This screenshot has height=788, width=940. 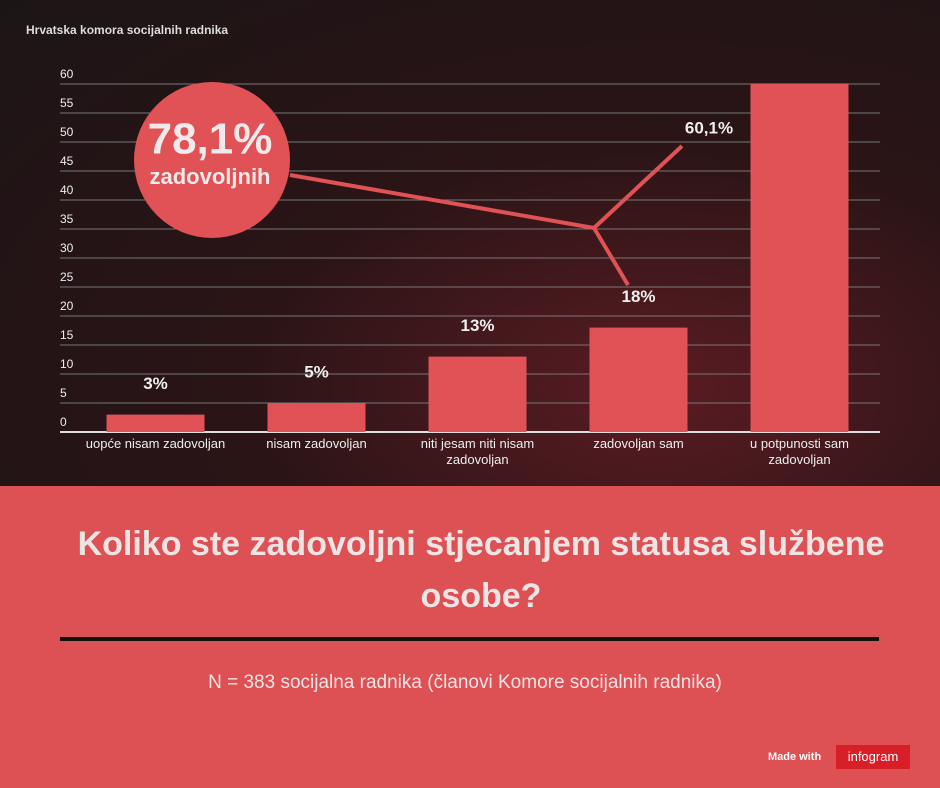 What do you see at coordinates (67, 190) in the screenshot?
I see `y-tick-label: 40` at bounding box center [67, 190].